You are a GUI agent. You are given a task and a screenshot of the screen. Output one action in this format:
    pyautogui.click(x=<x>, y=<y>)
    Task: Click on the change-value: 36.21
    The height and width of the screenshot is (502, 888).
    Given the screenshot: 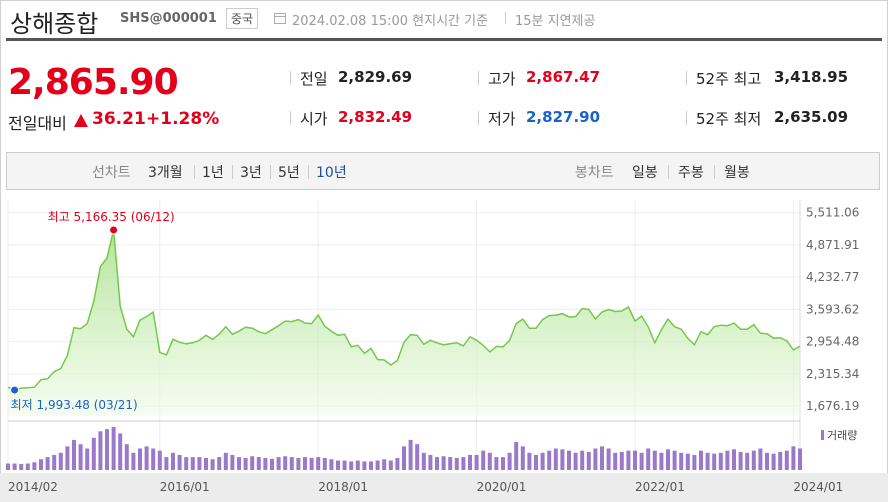 What is the action you would take?
    pyautogui.click(x=119, y=119)
    